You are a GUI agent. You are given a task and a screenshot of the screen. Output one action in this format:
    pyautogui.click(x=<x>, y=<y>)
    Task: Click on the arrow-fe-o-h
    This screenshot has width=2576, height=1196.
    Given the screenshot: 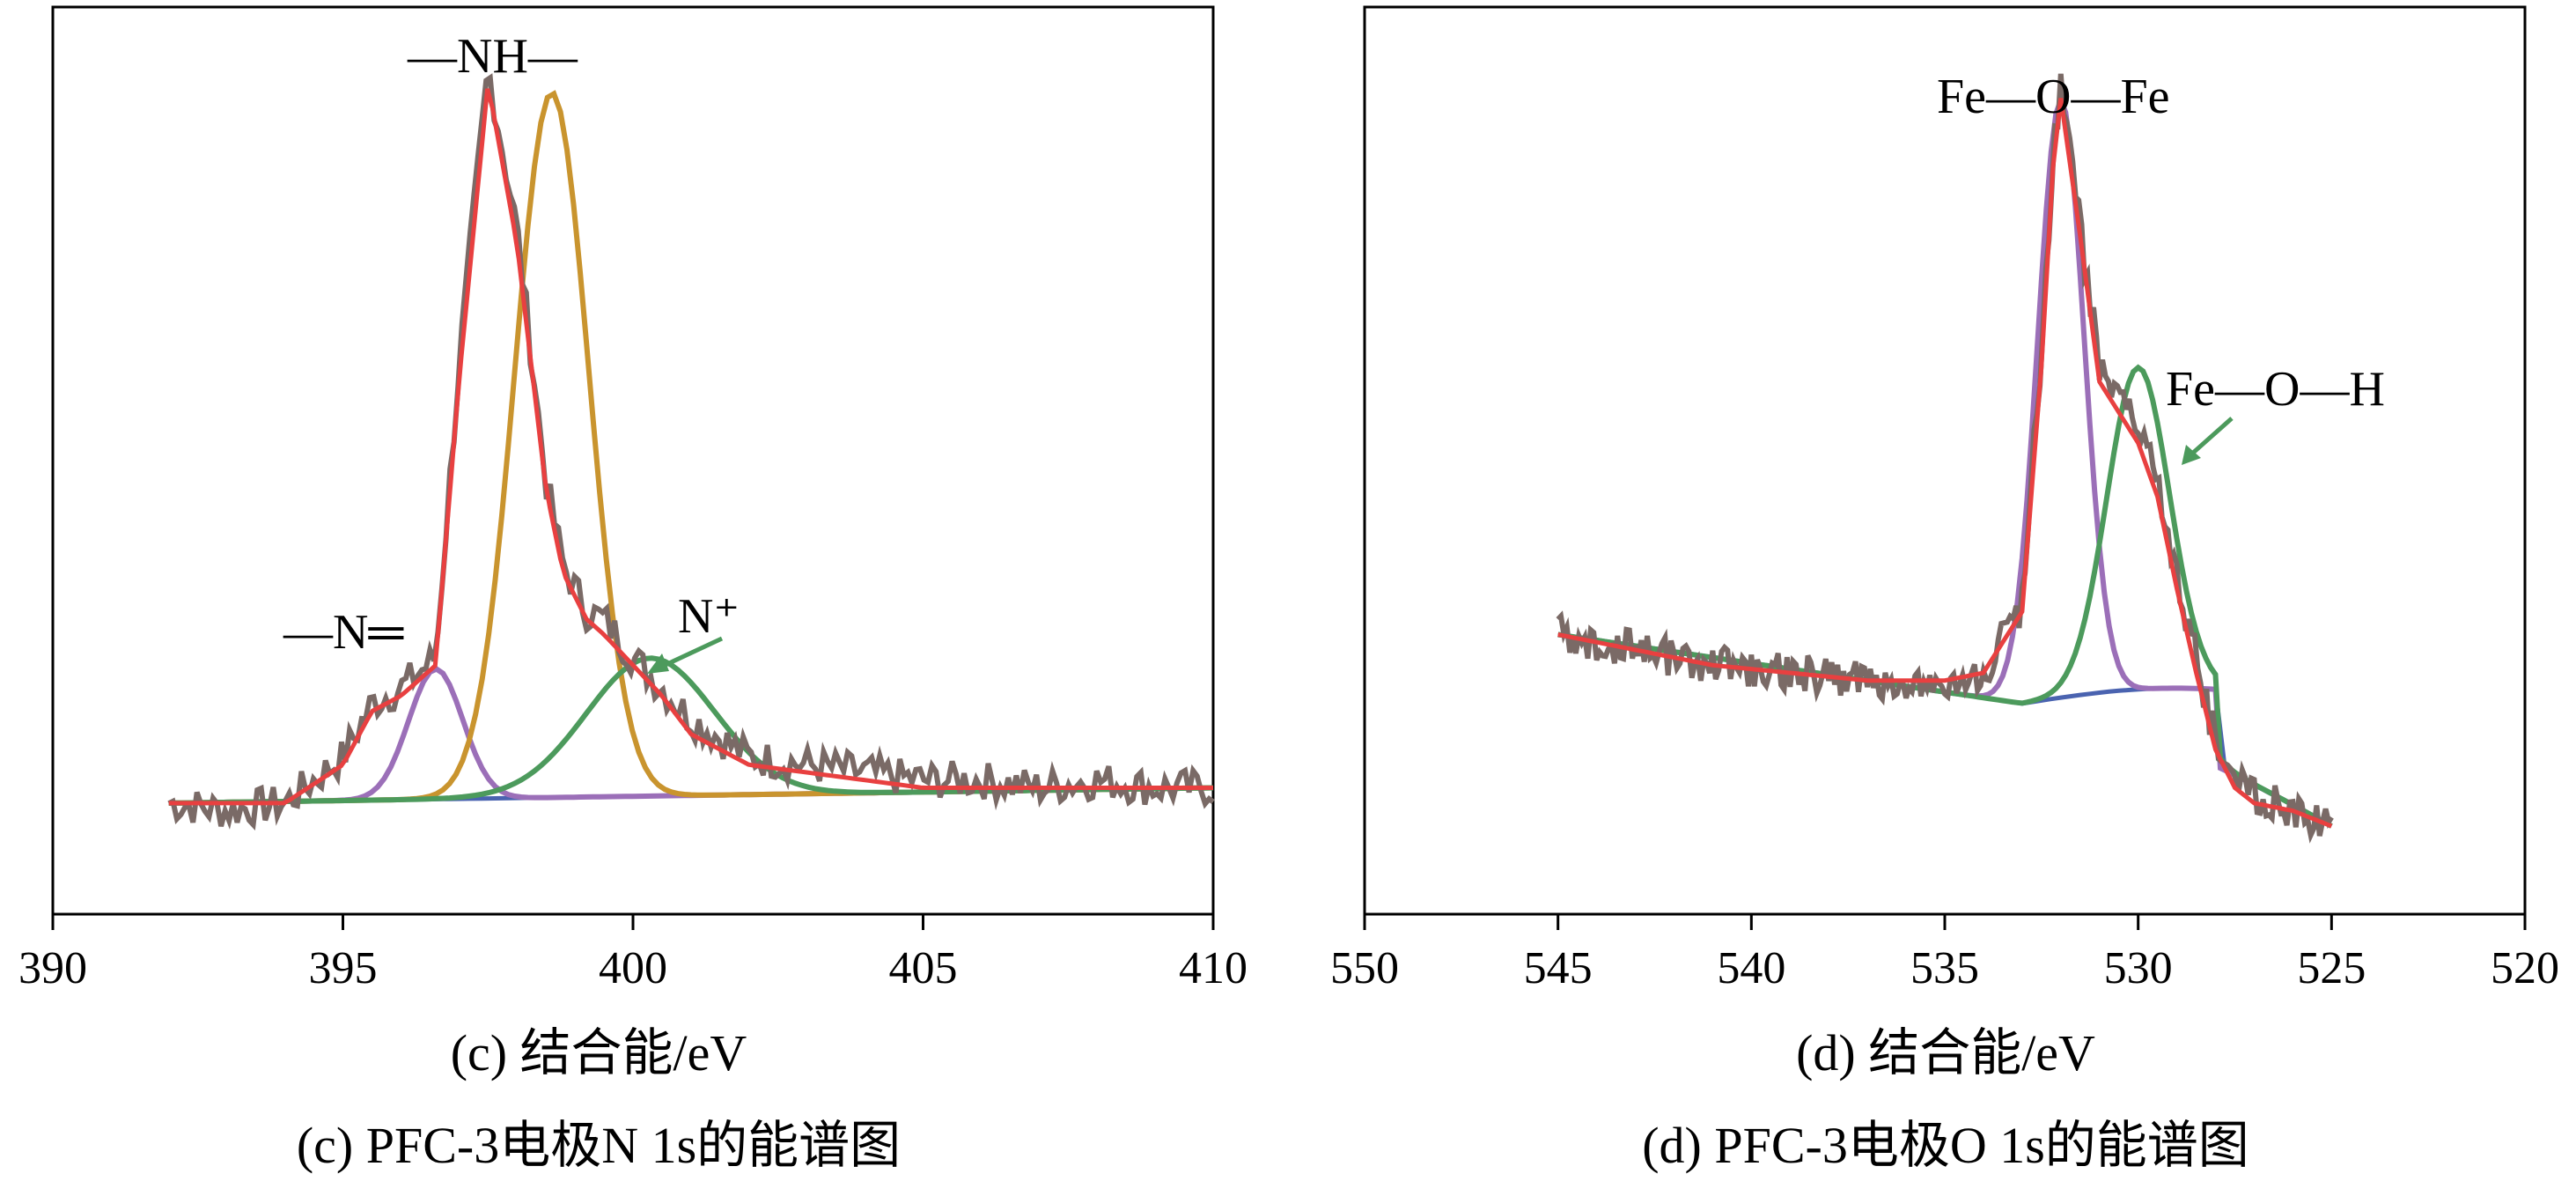 What is the action you would take?
    pyautogui.click(x=2212, y=436)
    